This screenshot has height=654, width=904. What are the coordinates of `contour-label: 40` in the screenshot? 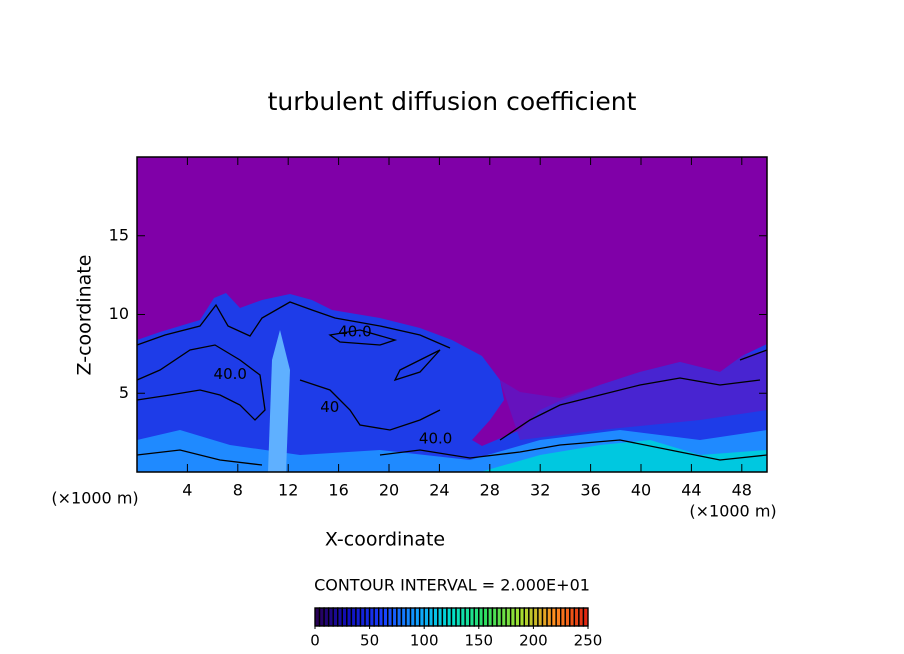 It's located at (329, 407).